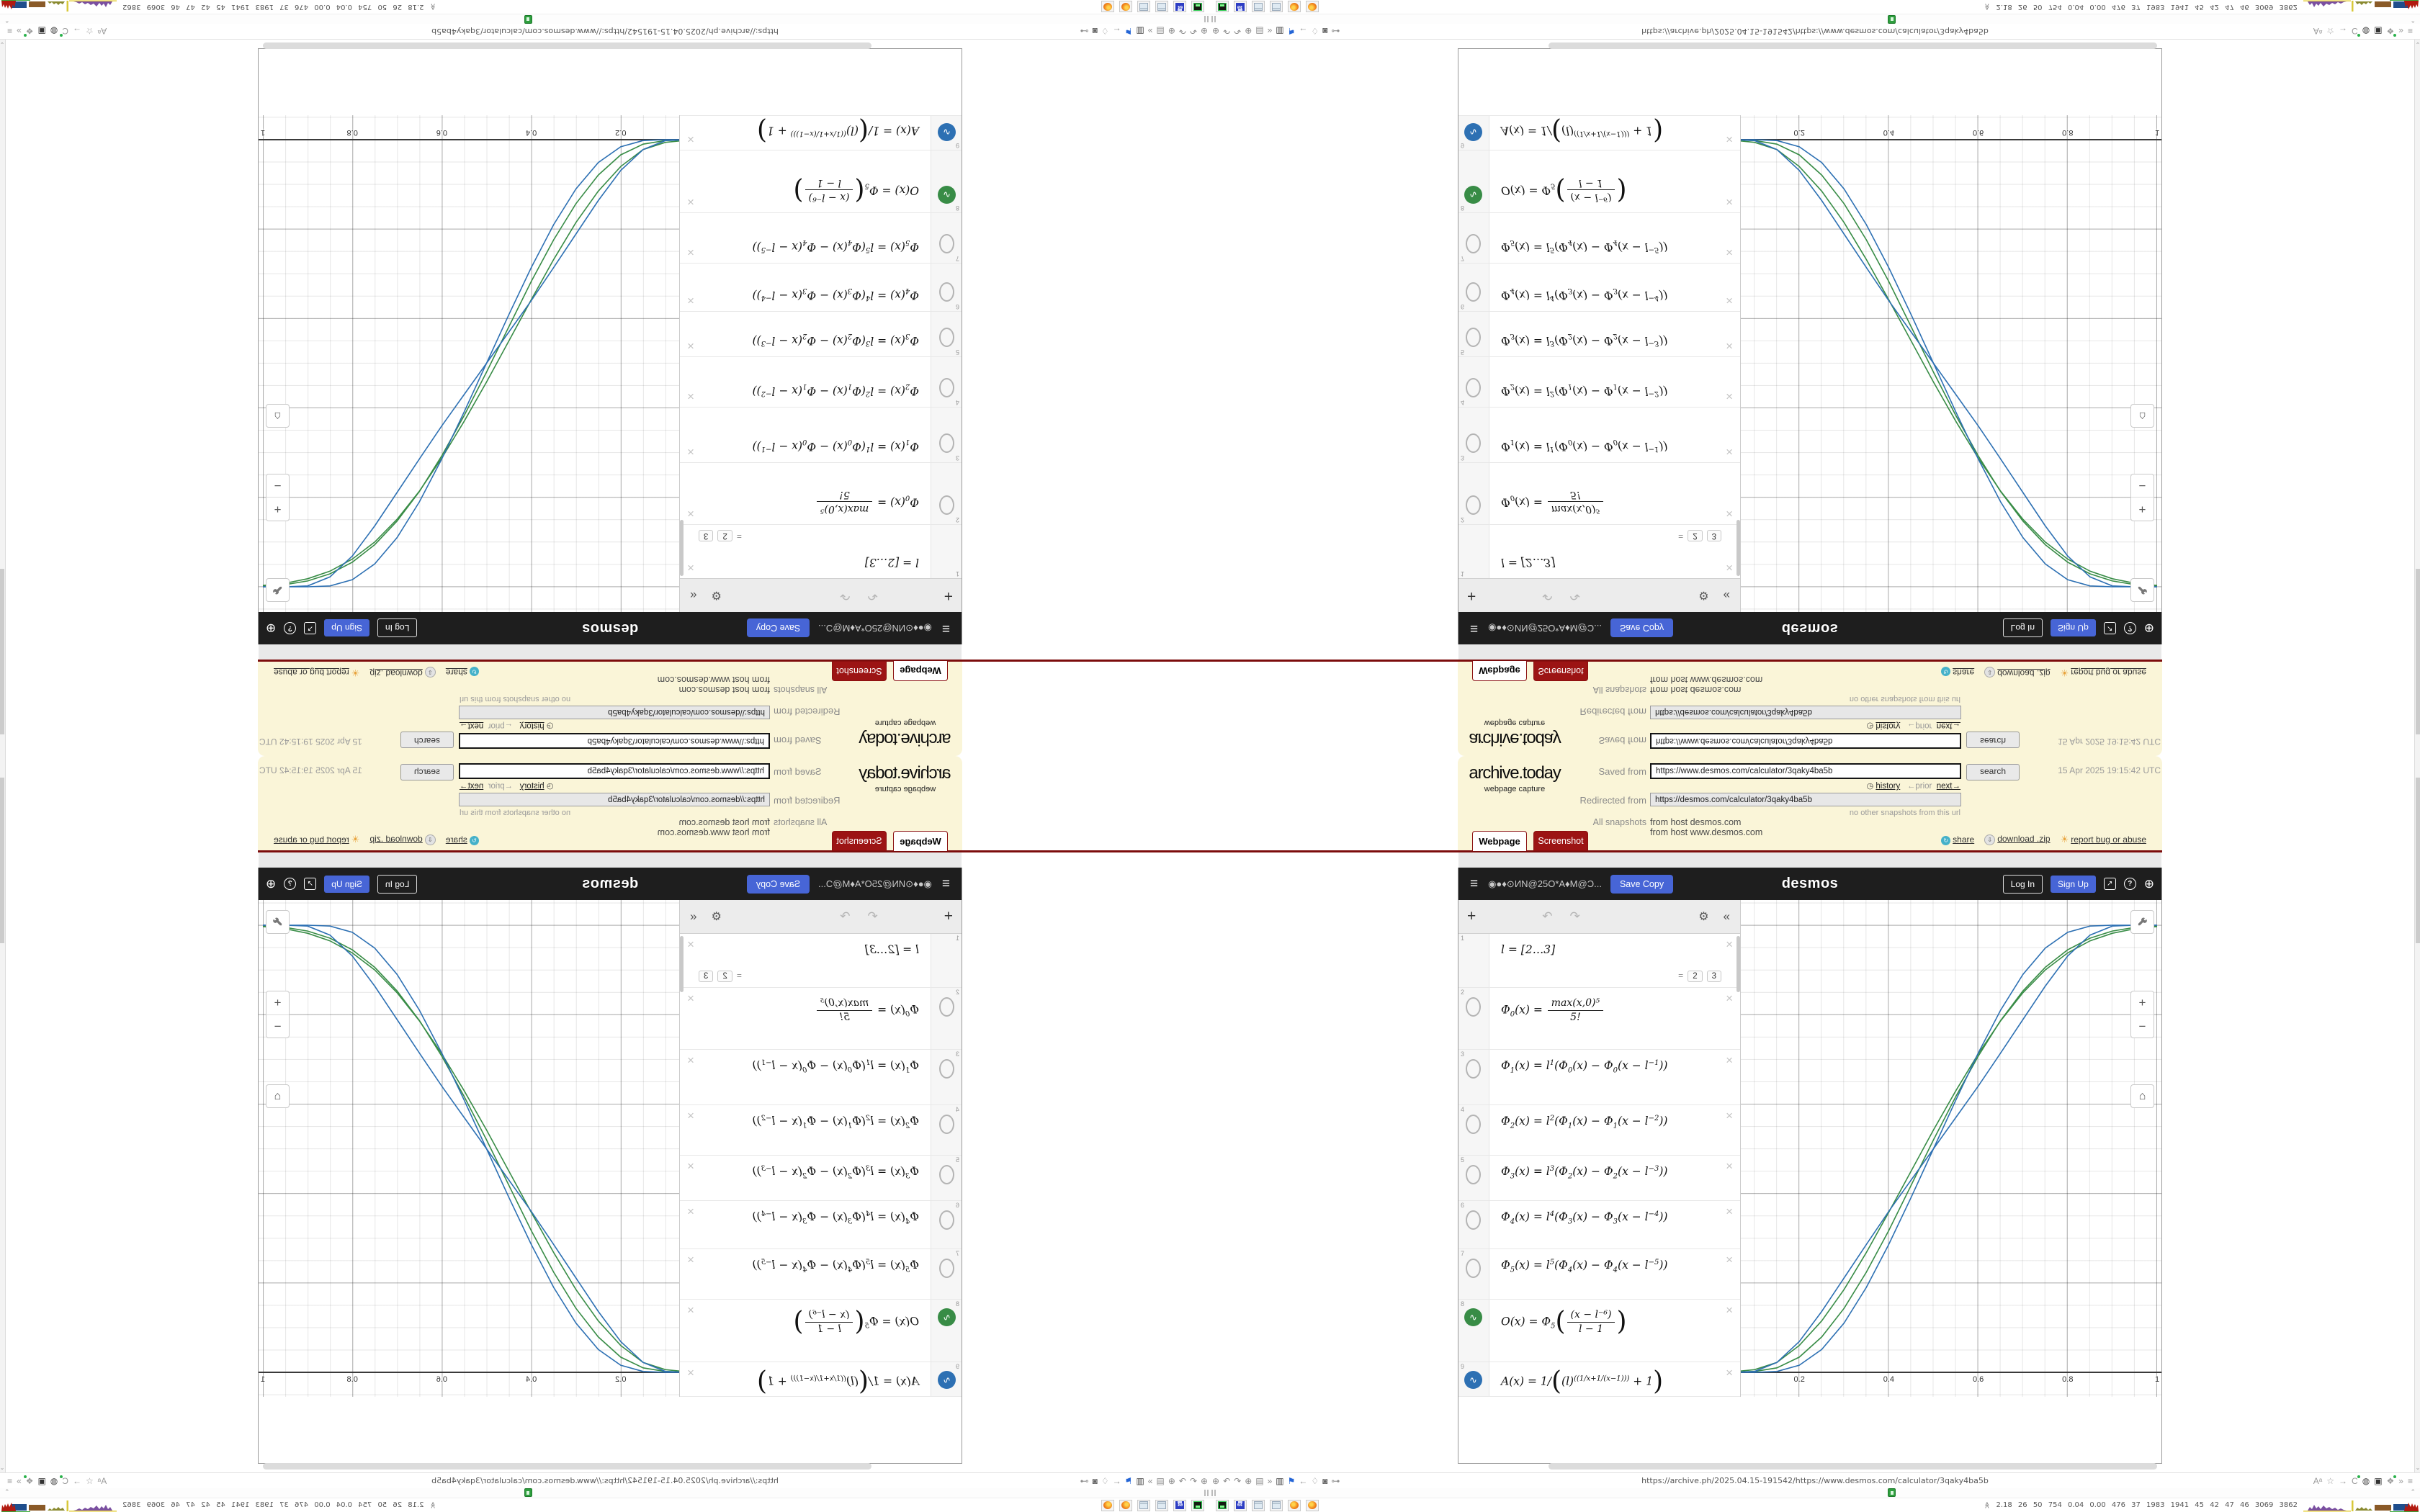 The image size is (2420, 1512). I want to click on lock-icon: ◙, so click(1325, 31).